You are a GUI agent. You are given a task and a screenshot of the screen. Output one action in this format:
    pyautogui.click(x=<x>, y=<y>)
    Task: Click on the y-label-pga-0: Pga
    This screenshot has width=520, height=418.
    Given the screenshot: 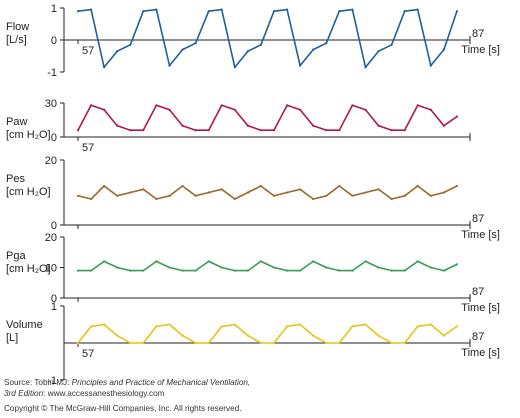 What is the action you would take?
    pyautogui.click(x=16, y=256)
    